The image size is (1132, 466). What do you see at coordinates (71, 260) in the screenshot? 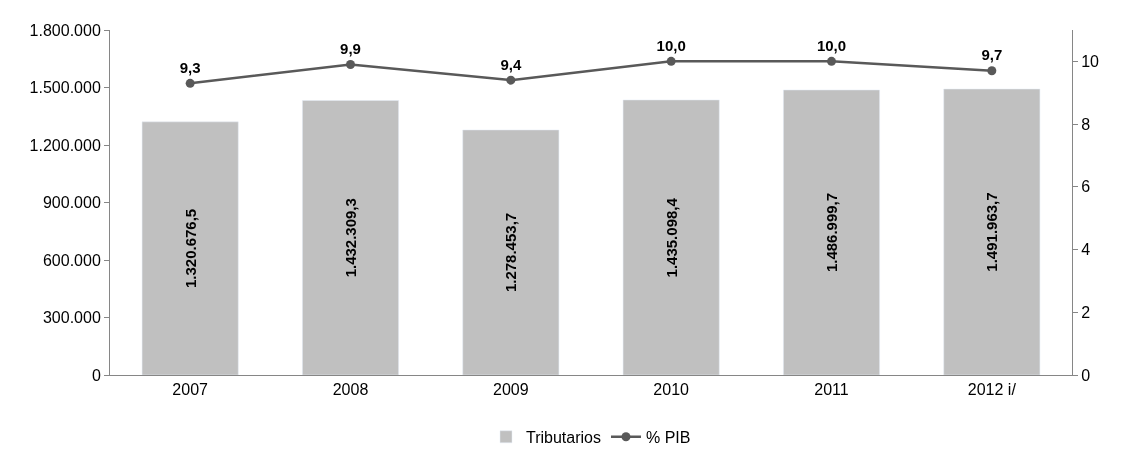
I see `y-tick-label: 600.000` at bounding box center [71, 260].